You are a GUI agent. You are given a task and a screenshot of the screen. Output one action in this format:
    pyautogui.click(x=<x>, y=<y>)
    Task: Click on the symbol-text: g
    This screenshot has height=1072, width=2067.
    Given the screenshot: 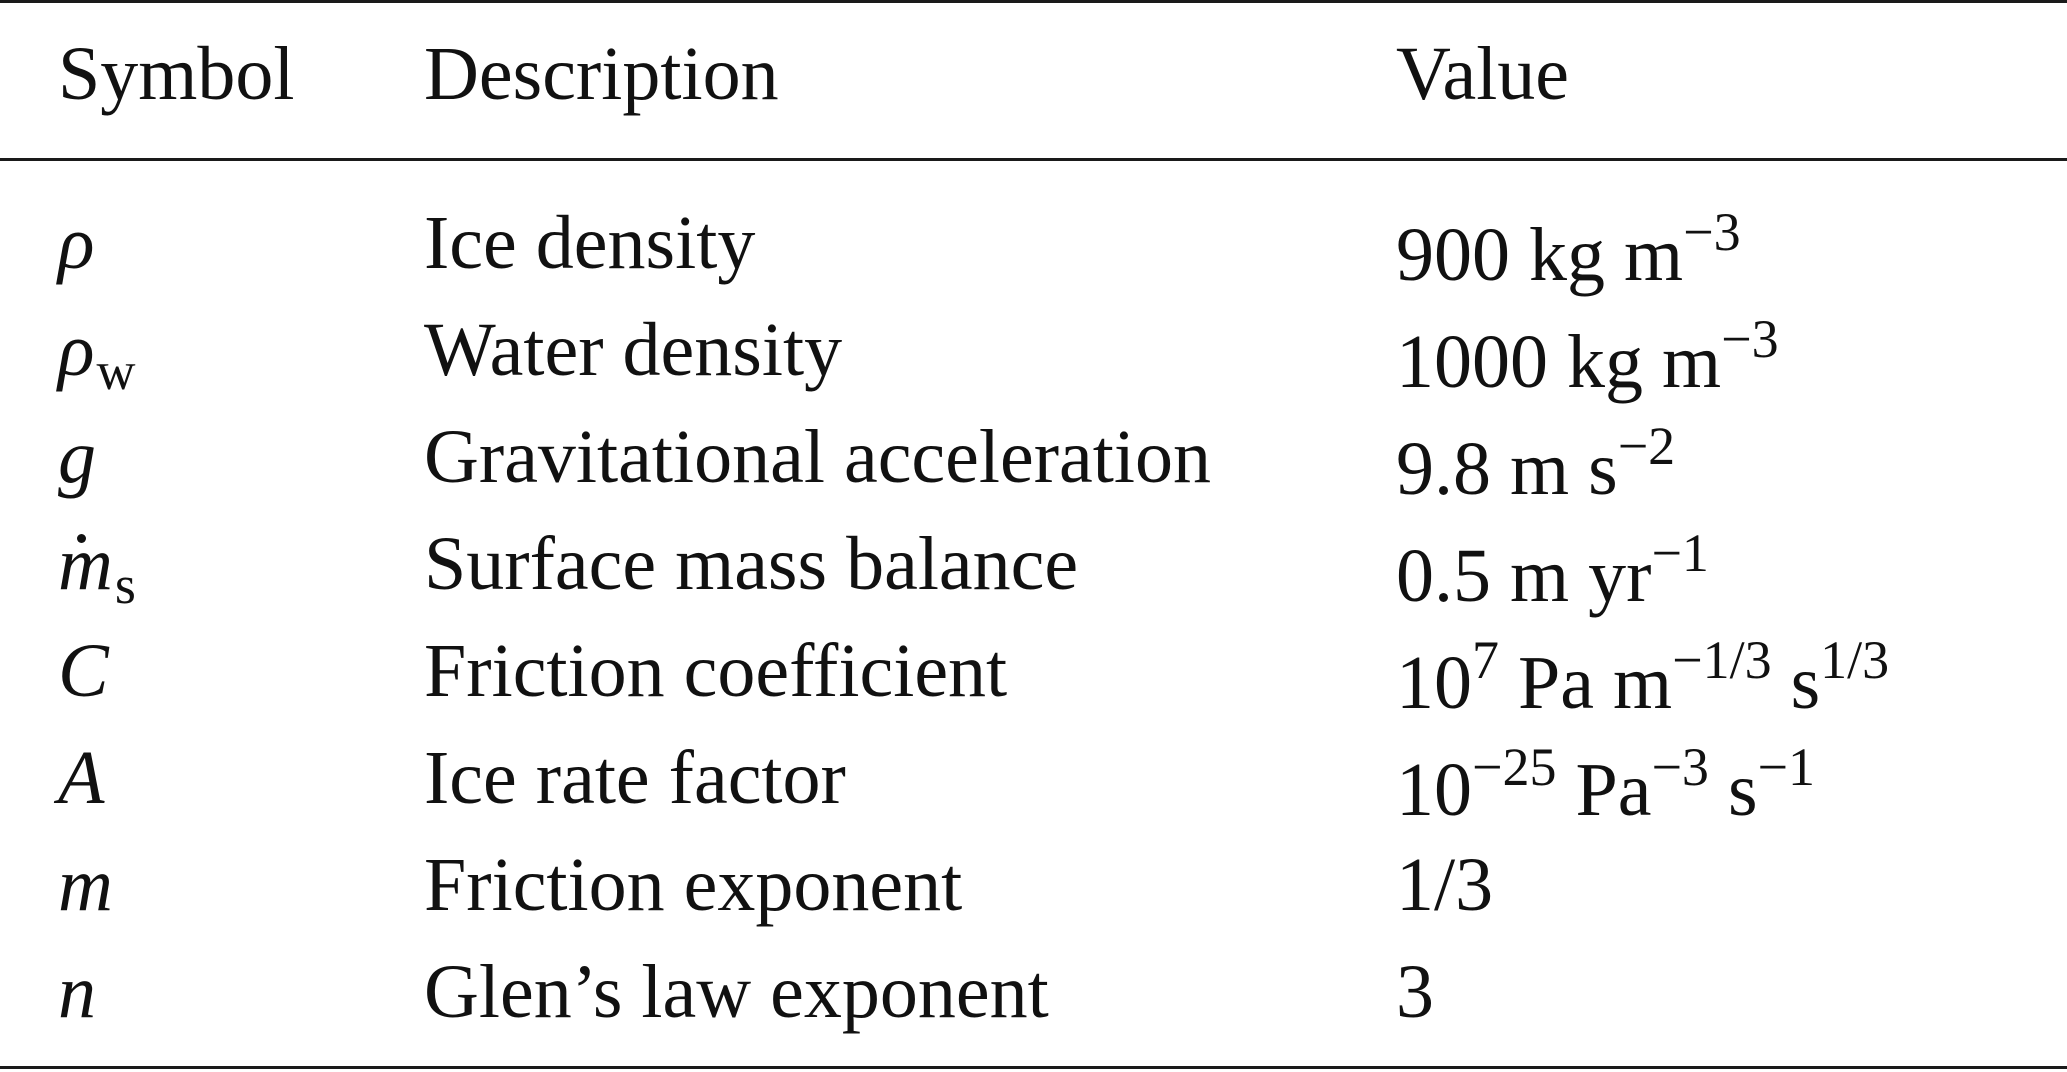 What is the action you would take?
    pyautogui.click(x=77, y=457)
    